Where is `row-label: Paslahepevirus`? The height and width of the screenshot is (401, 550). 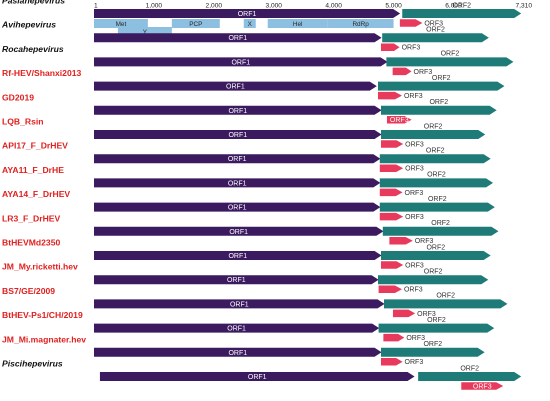 row-label: Paslahepevirus is located at coordinates (33, 3).